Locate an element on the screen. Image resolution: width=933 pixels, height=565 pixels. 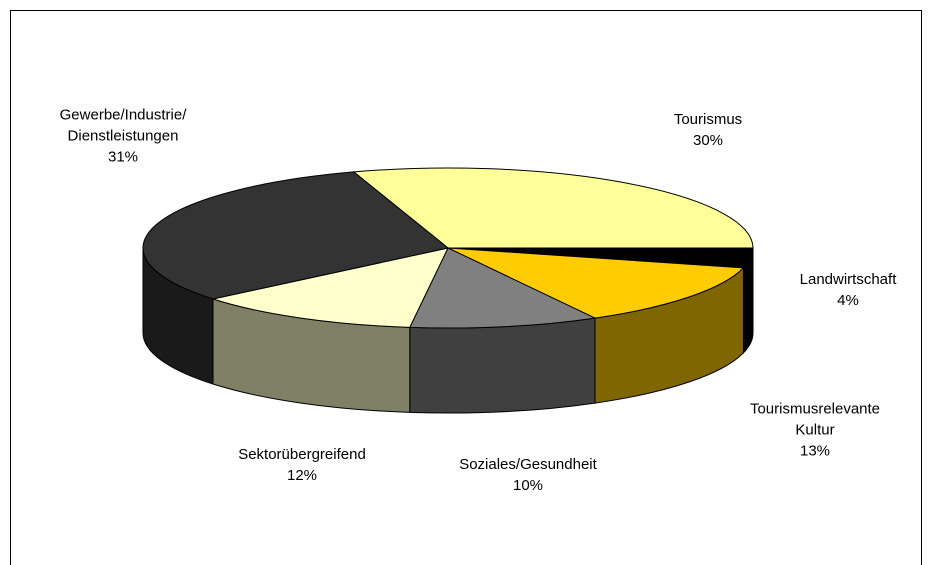
pie-side is located at coordinates (502, 365).